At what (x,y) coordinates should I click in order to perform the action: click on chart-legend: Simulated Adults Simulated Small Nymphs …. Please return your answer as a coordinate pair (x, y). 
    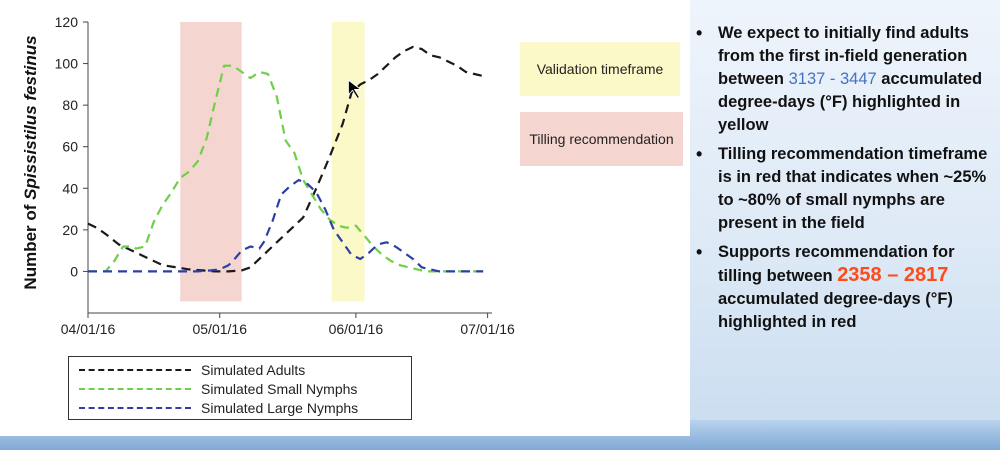
    Looking at the image, I should click on (240, 388).